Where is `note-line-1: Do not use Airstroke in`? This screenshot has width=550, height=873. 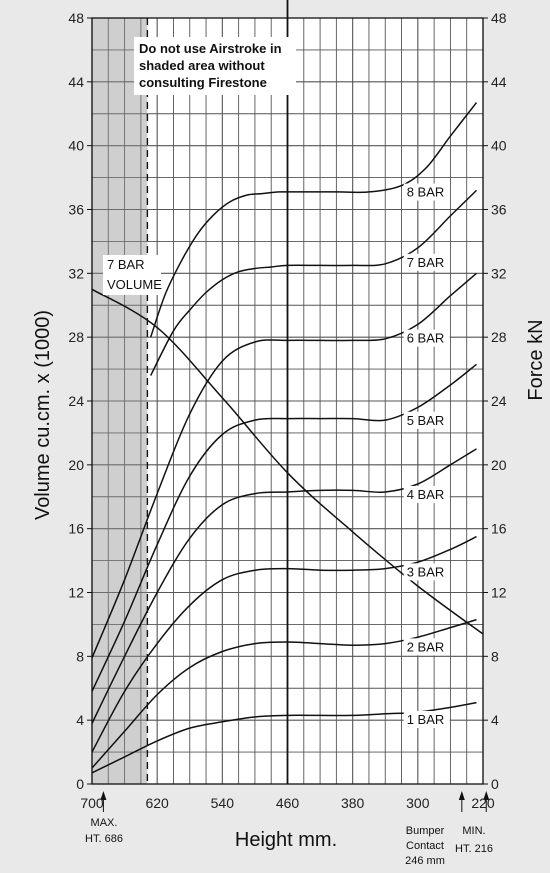
note-line-1: Do not use Airstroke in is located at coordinates (210, 48).